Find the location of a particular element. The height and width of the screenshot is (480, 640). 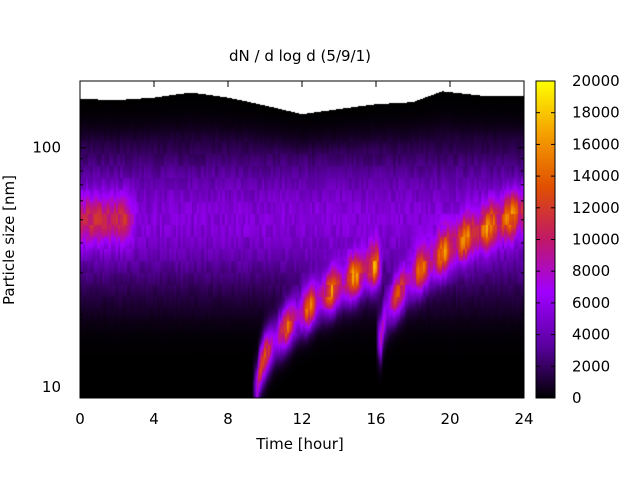

colorbar-tick-label: 20000 is located at coordinates (596, 81).